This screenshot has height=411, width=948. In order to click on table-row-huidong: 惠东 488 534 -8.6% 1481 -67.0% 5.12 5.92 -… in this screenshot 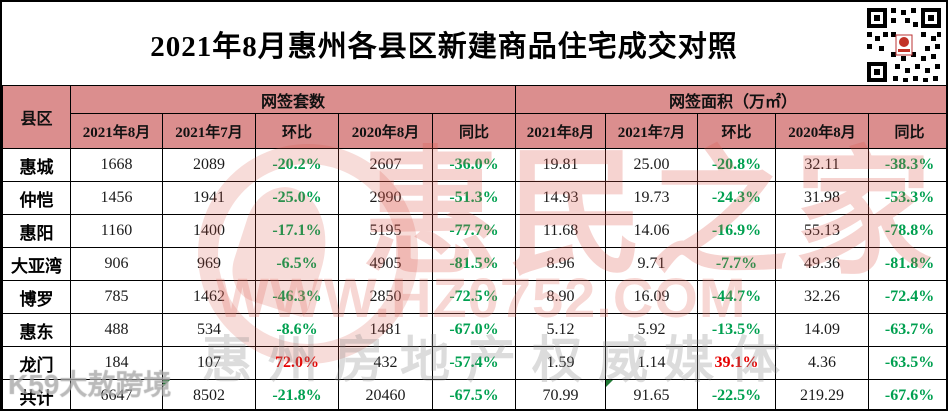, I will do `click(474, 330)`.